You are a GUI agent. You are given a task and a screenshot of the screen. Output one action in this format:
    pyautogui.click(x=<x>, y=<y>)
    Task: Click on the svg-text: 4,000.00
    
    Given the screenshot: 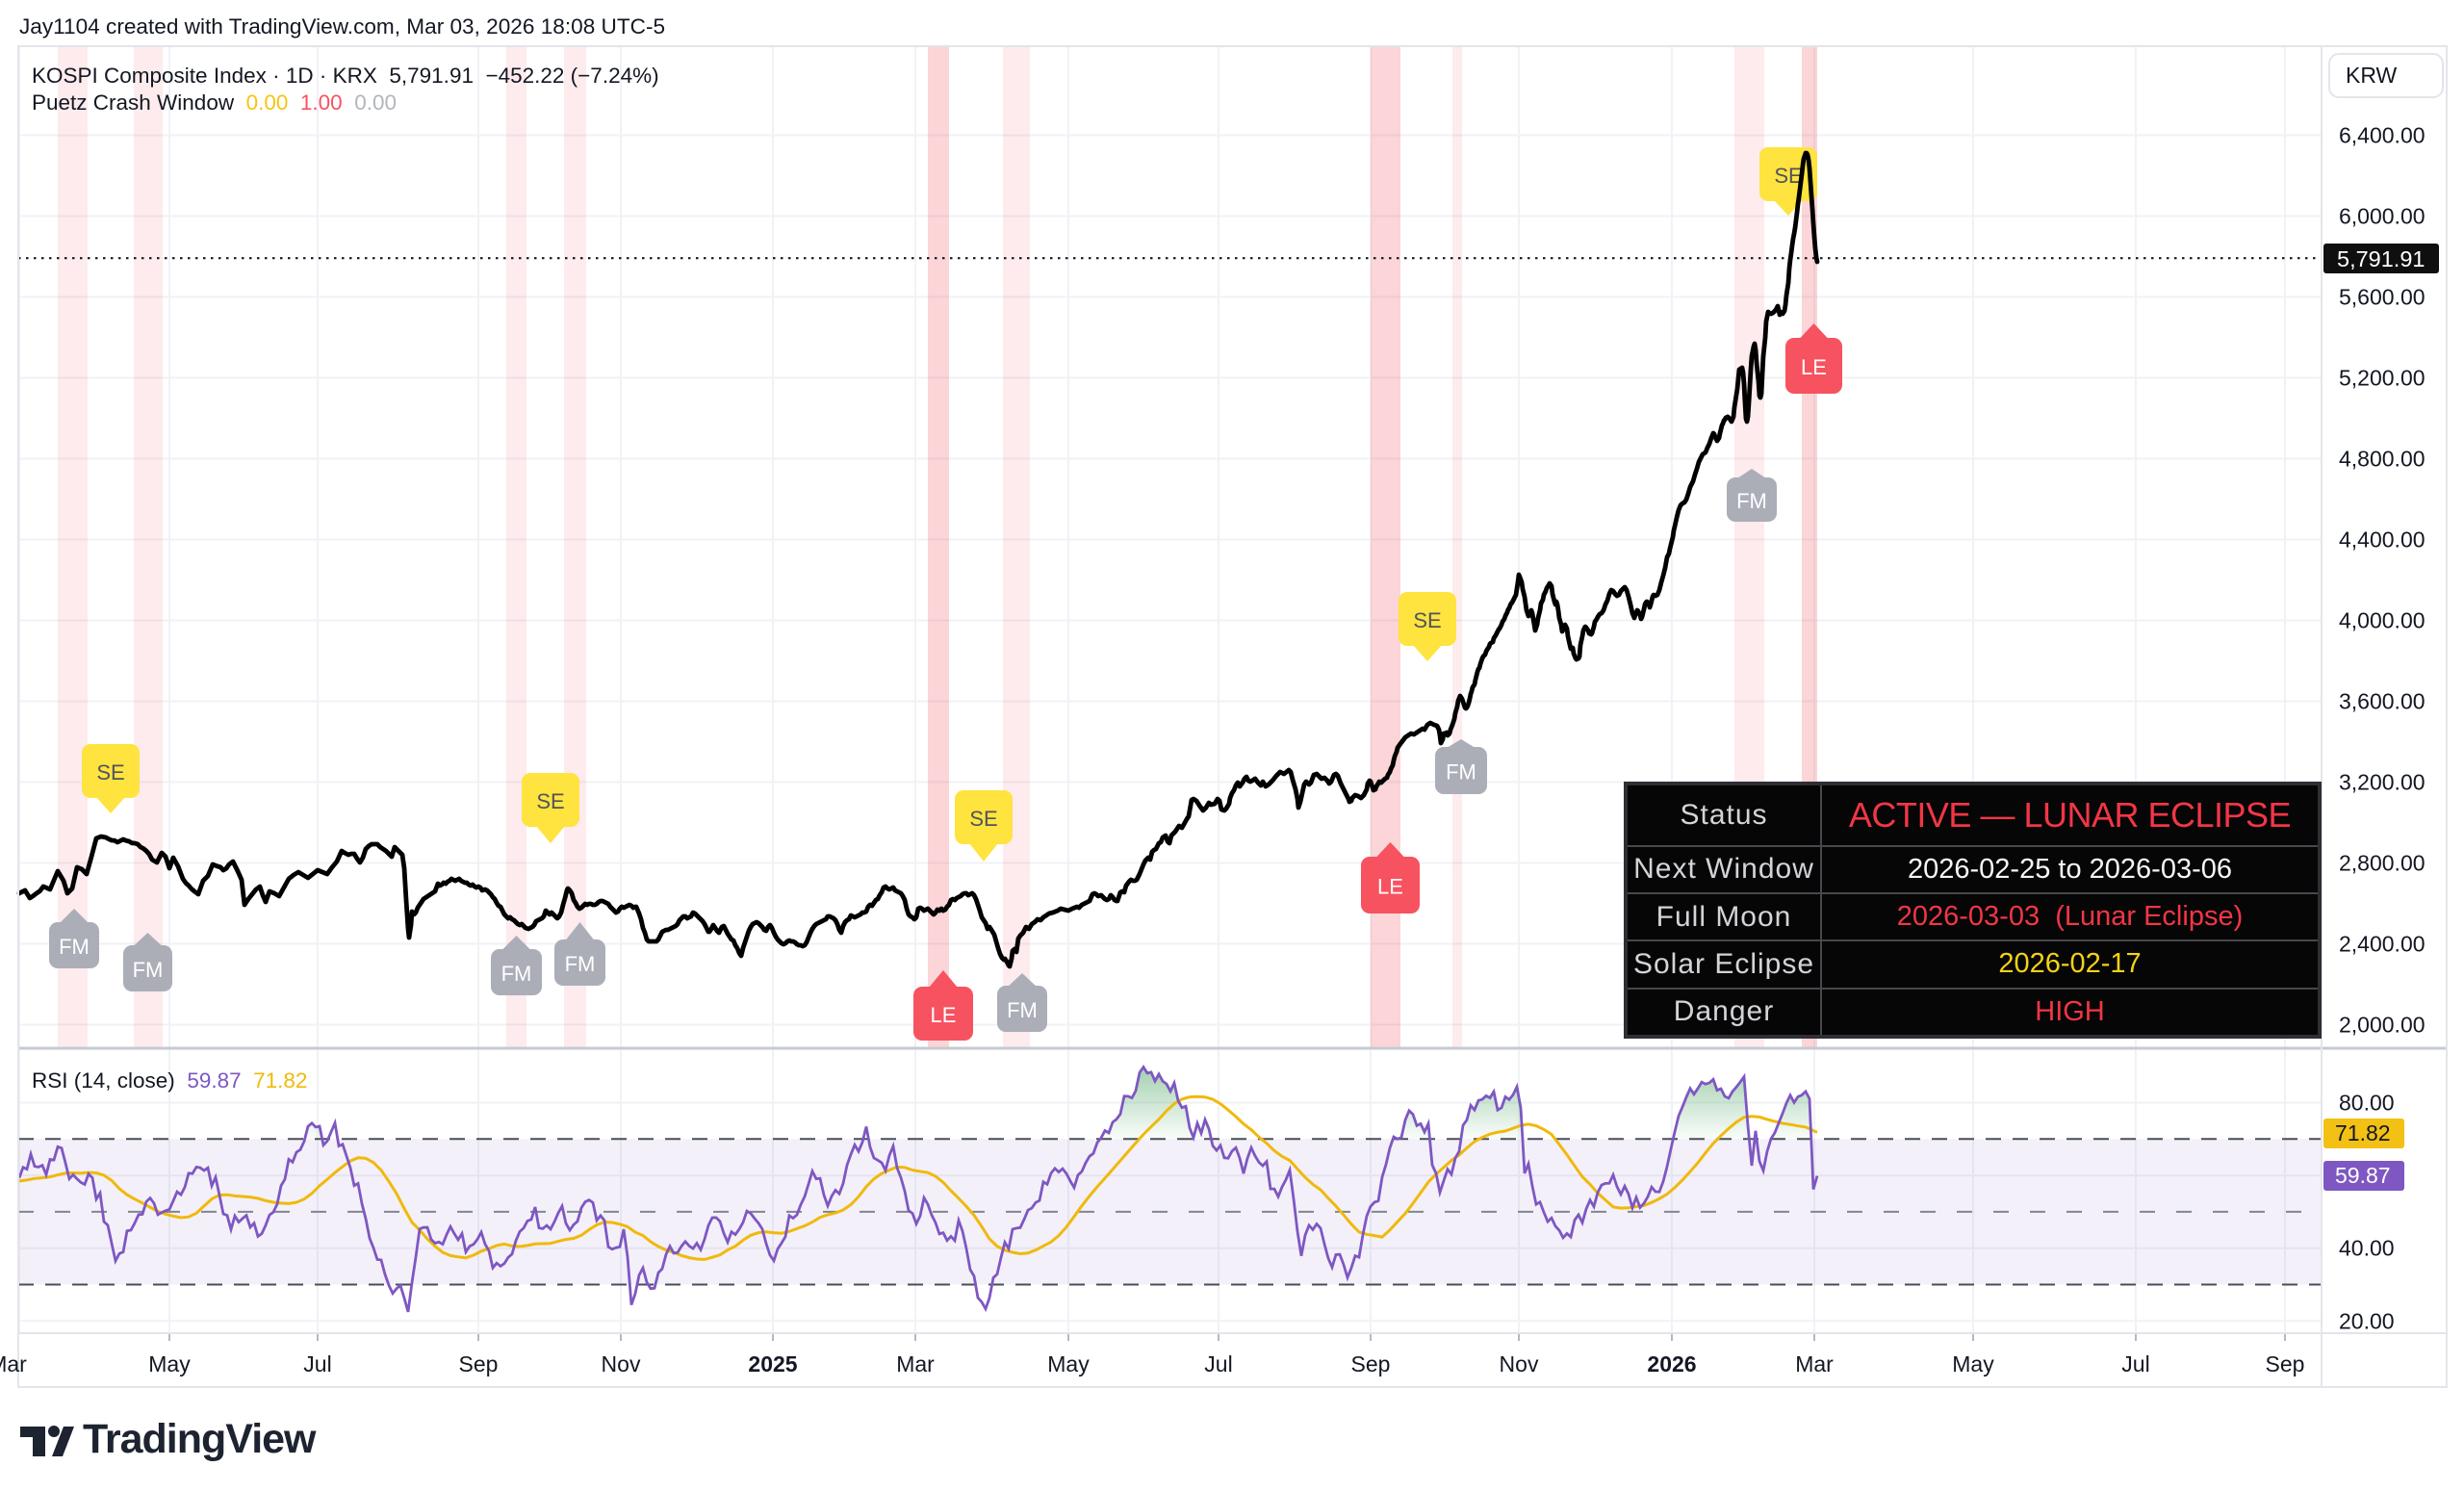 What is the action you would take?
    pyautogui.click(x=2382, y=620)
    